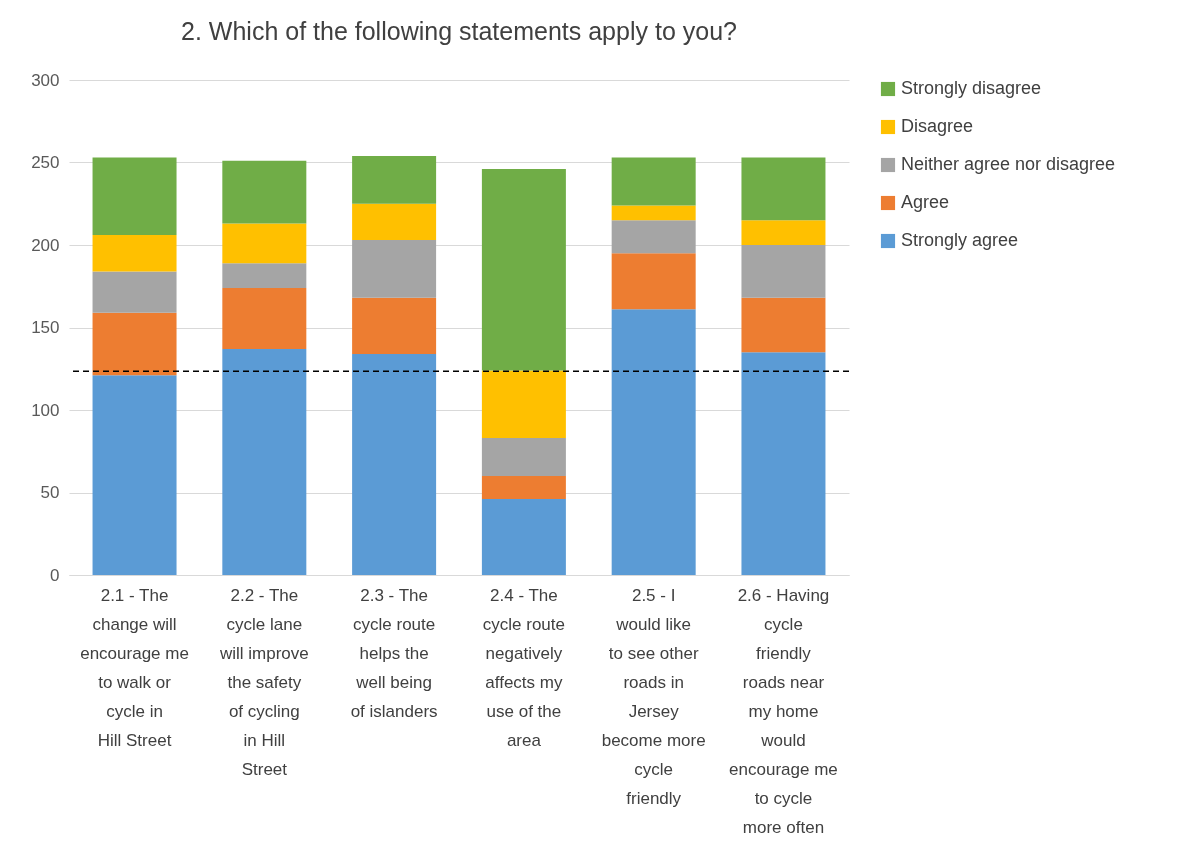 Image resolution: width=1200 pixels, height=860 pixels. I want to click on y-tick-label: 250, so click(45, 162).